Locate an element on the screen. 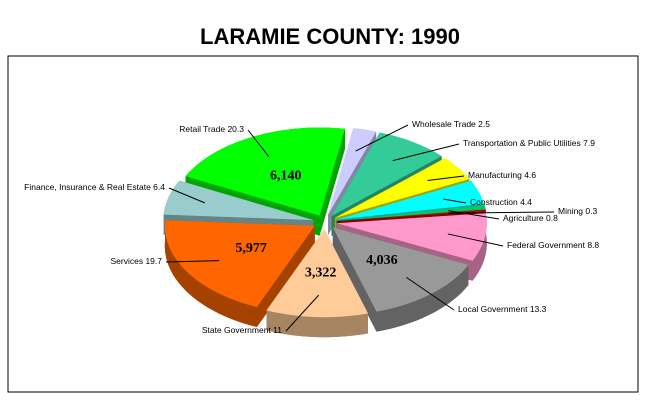 This screenshot has width=650, height=400. slice-label: Wholesale Trade 2.5 is located at coordinates (451, 124).